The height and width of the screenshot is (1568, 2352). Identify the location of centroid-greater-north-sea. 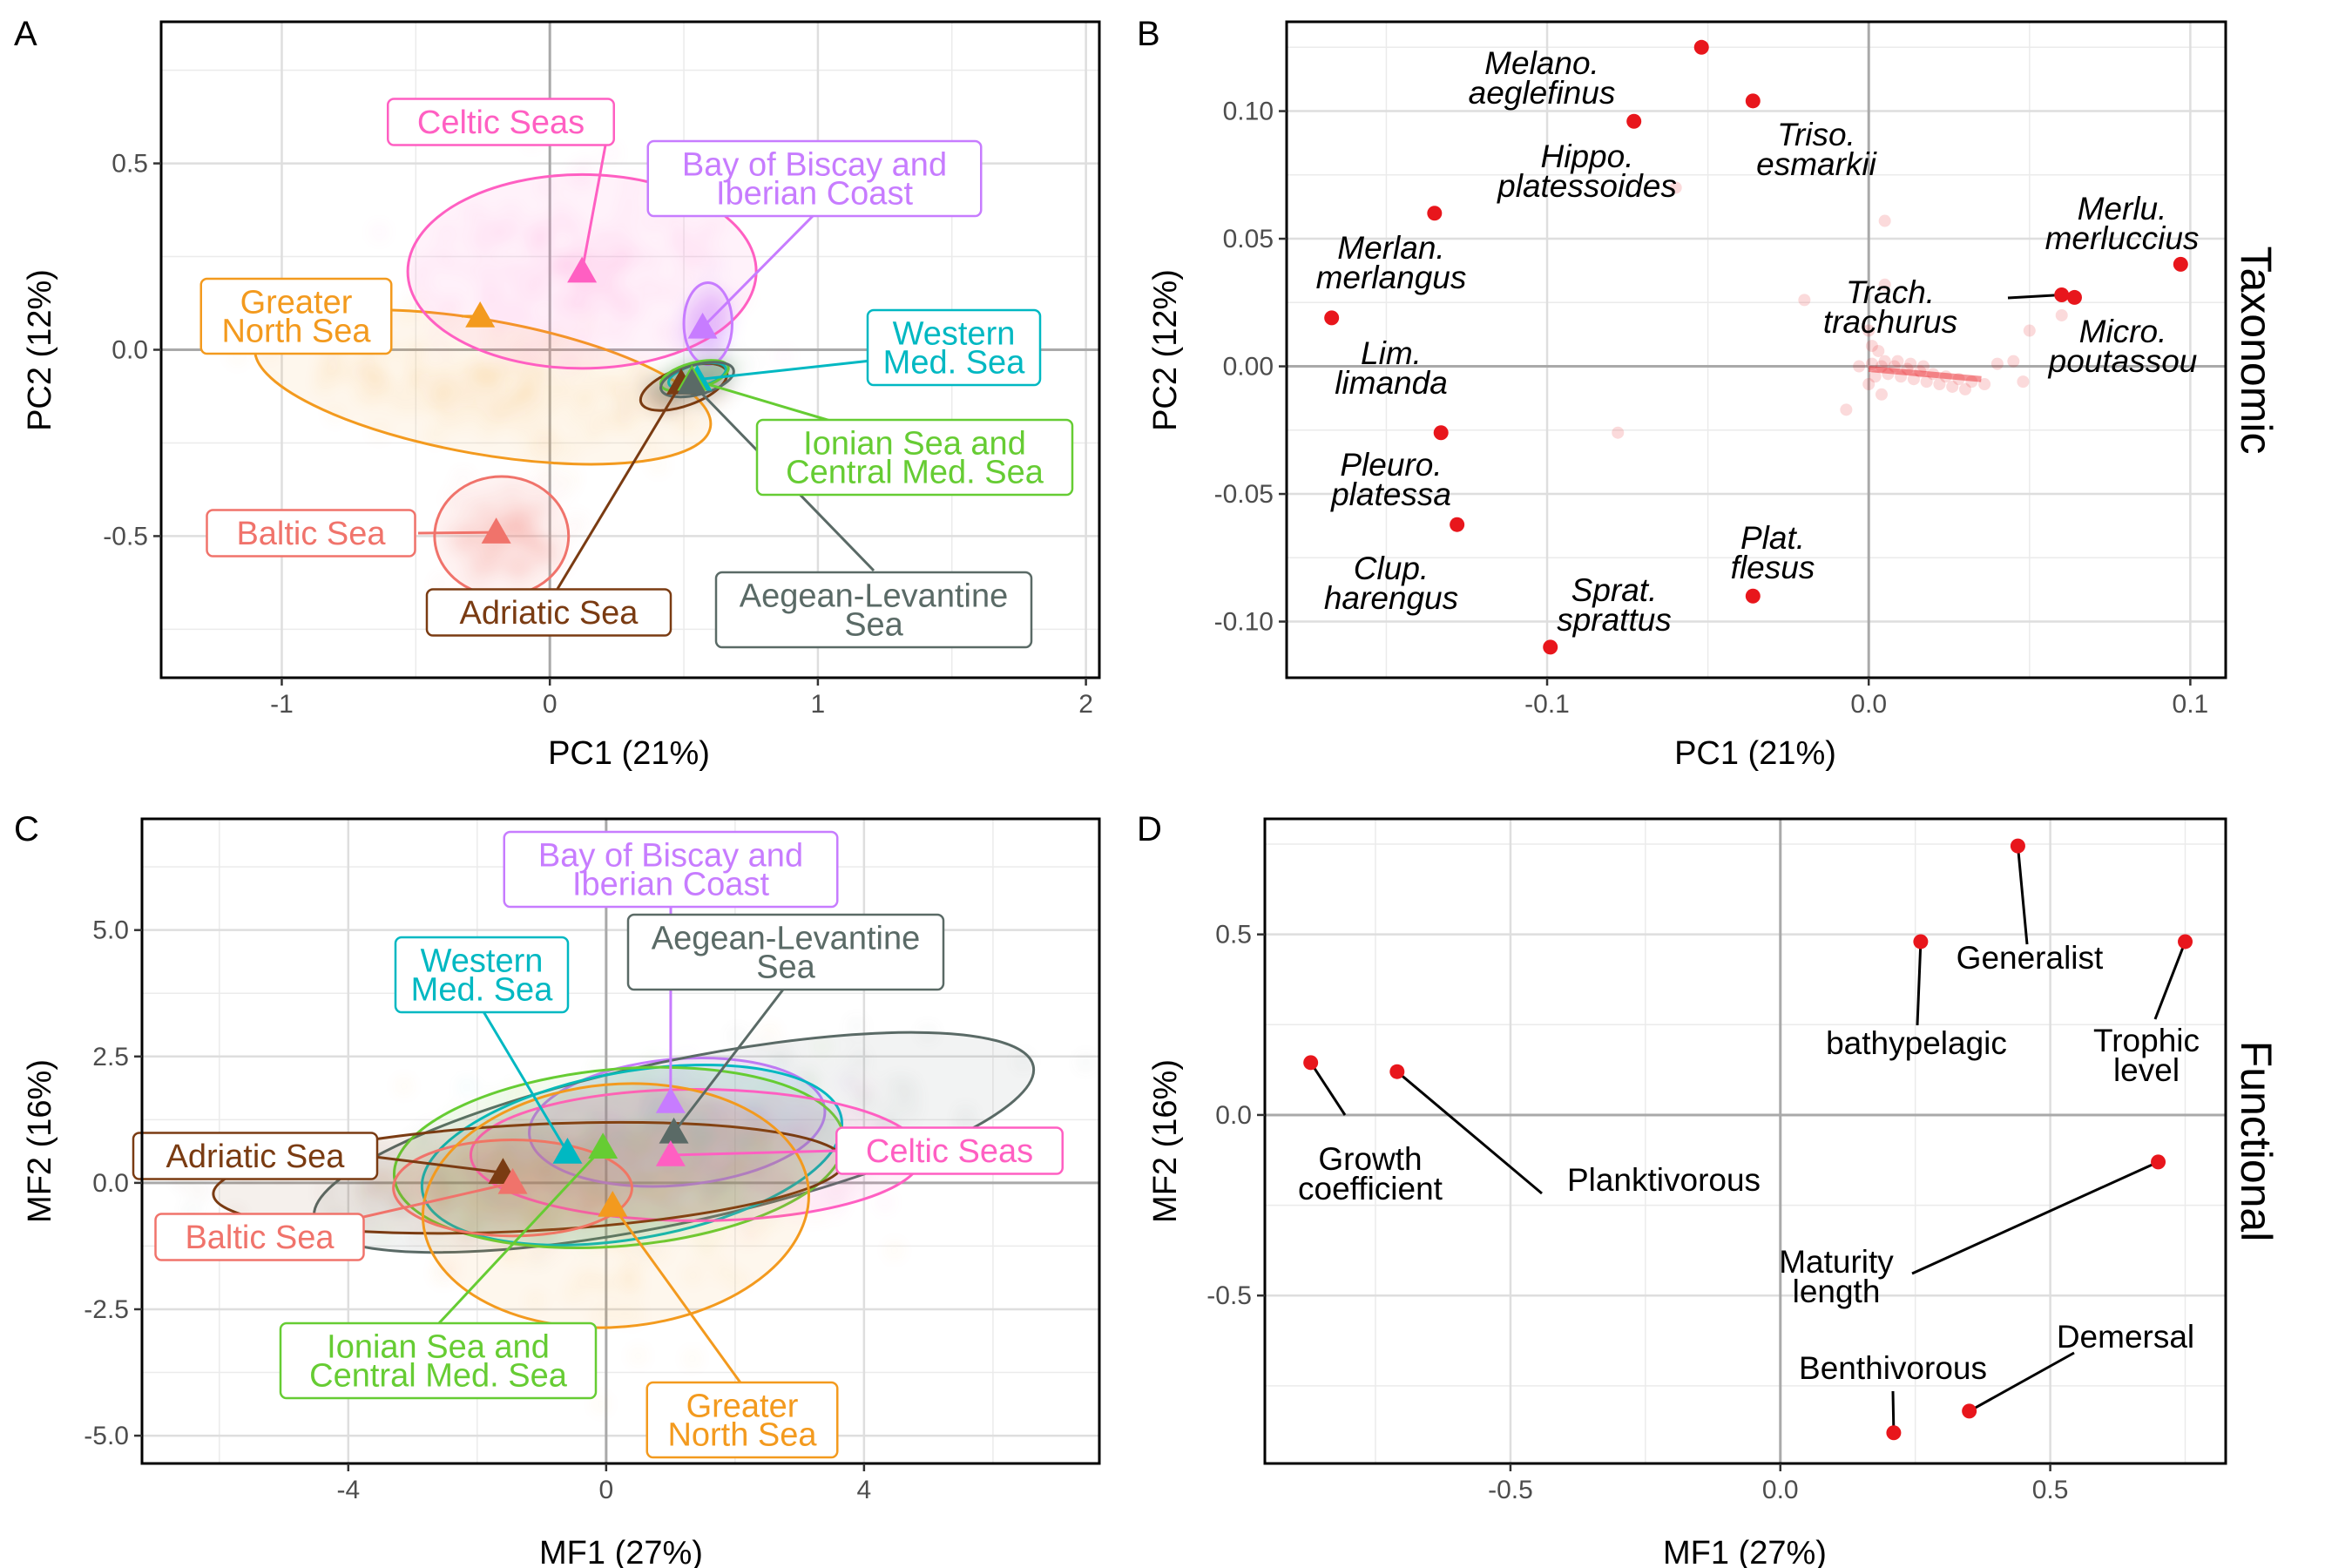
(613, 1204).